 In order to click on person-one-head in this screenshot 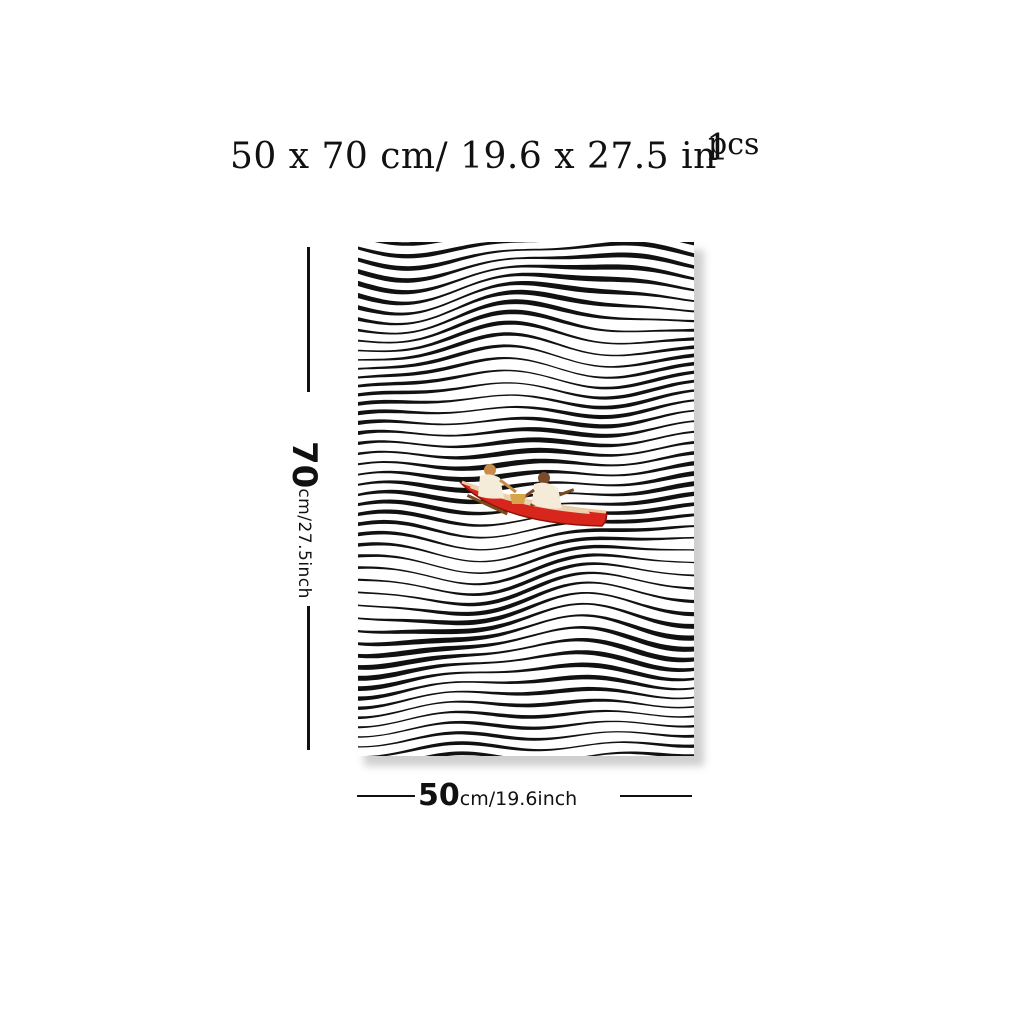, I will do `click(490, 470)`.